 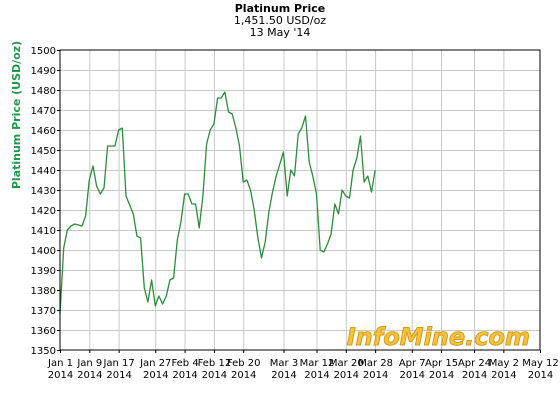 What do you see at coordinates (60, 363) in the screenshot?
I see `x-tick-label-date: Jan 1` at bounding box center [60, 363].